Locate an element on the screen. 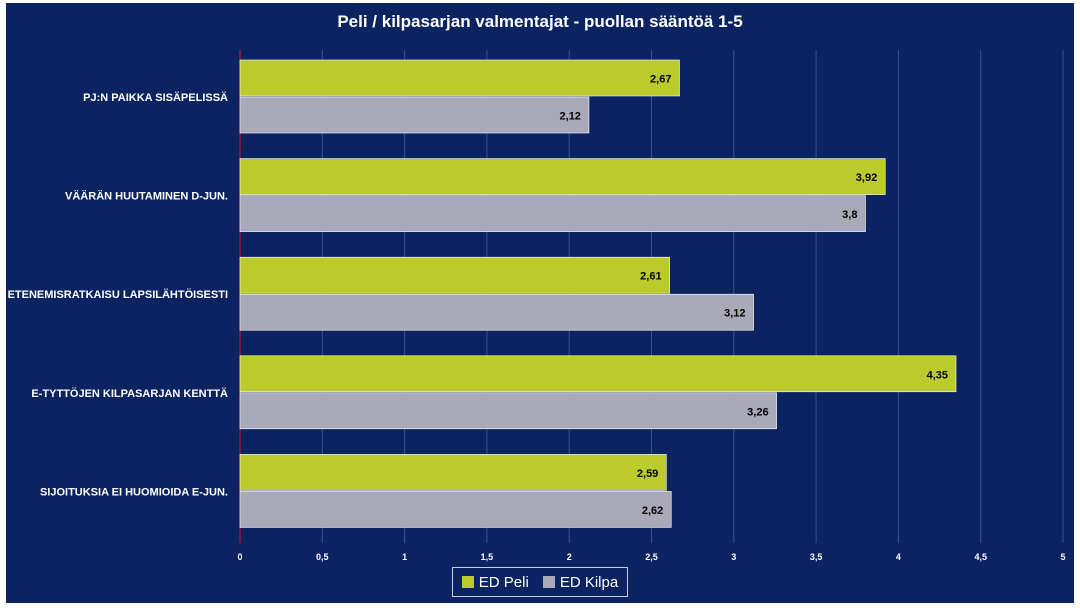 This screenshot has width=1080, height=608. category-label: PJ:N PAIKKA SISÄPELISSÄ is located at coordinates (155, 97).